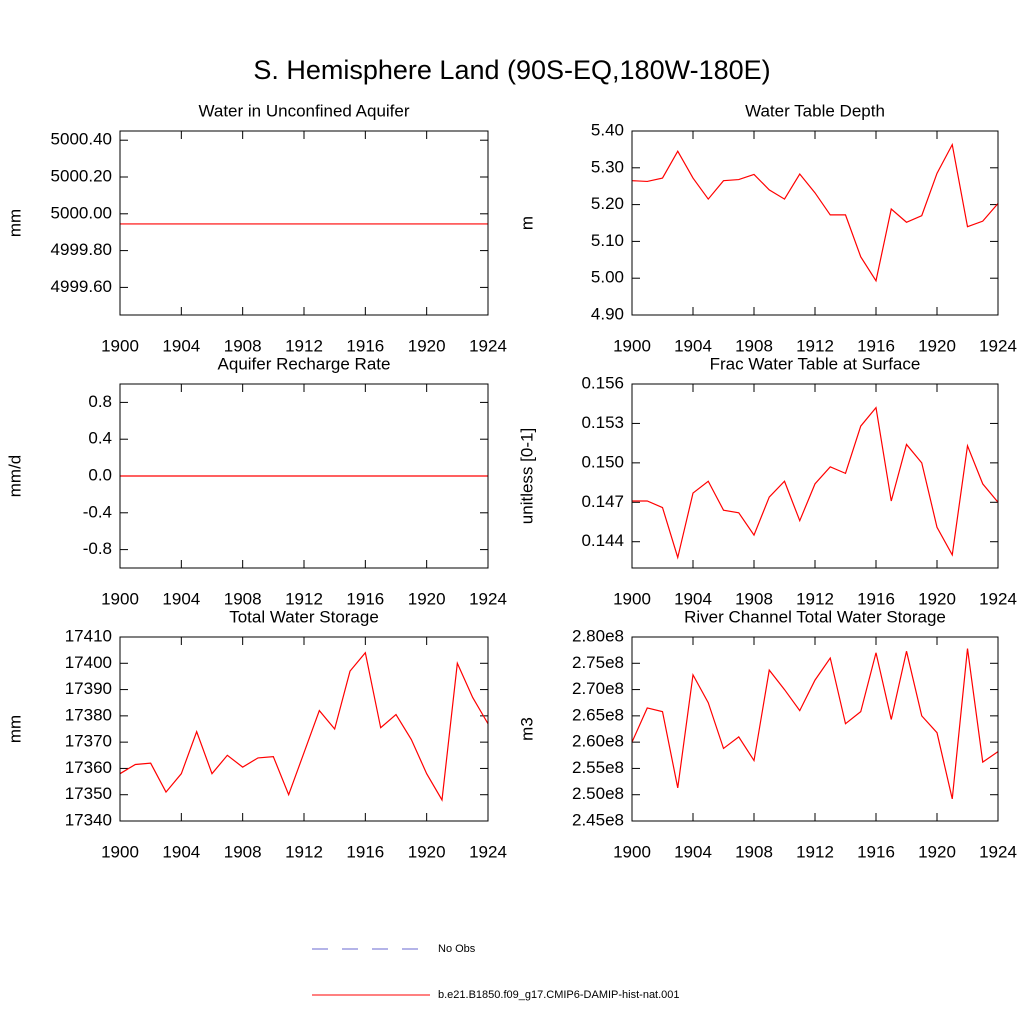 The width and height of the screenshot is (1024, 1024). I want to click on y-tick-label: 17380, so click(88, 714).